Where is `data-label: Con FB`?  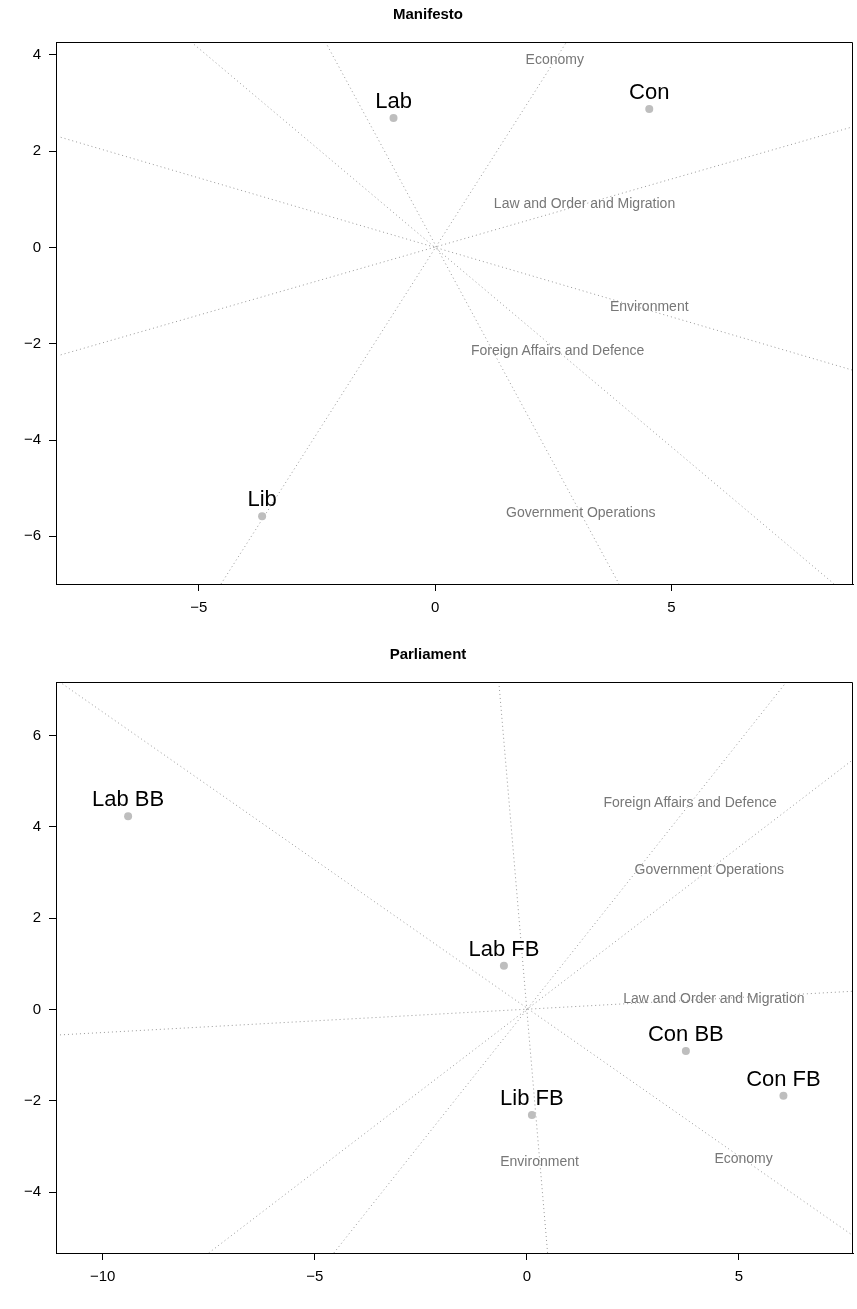 data-label: Con FB is located at coordinates (783, 1078).